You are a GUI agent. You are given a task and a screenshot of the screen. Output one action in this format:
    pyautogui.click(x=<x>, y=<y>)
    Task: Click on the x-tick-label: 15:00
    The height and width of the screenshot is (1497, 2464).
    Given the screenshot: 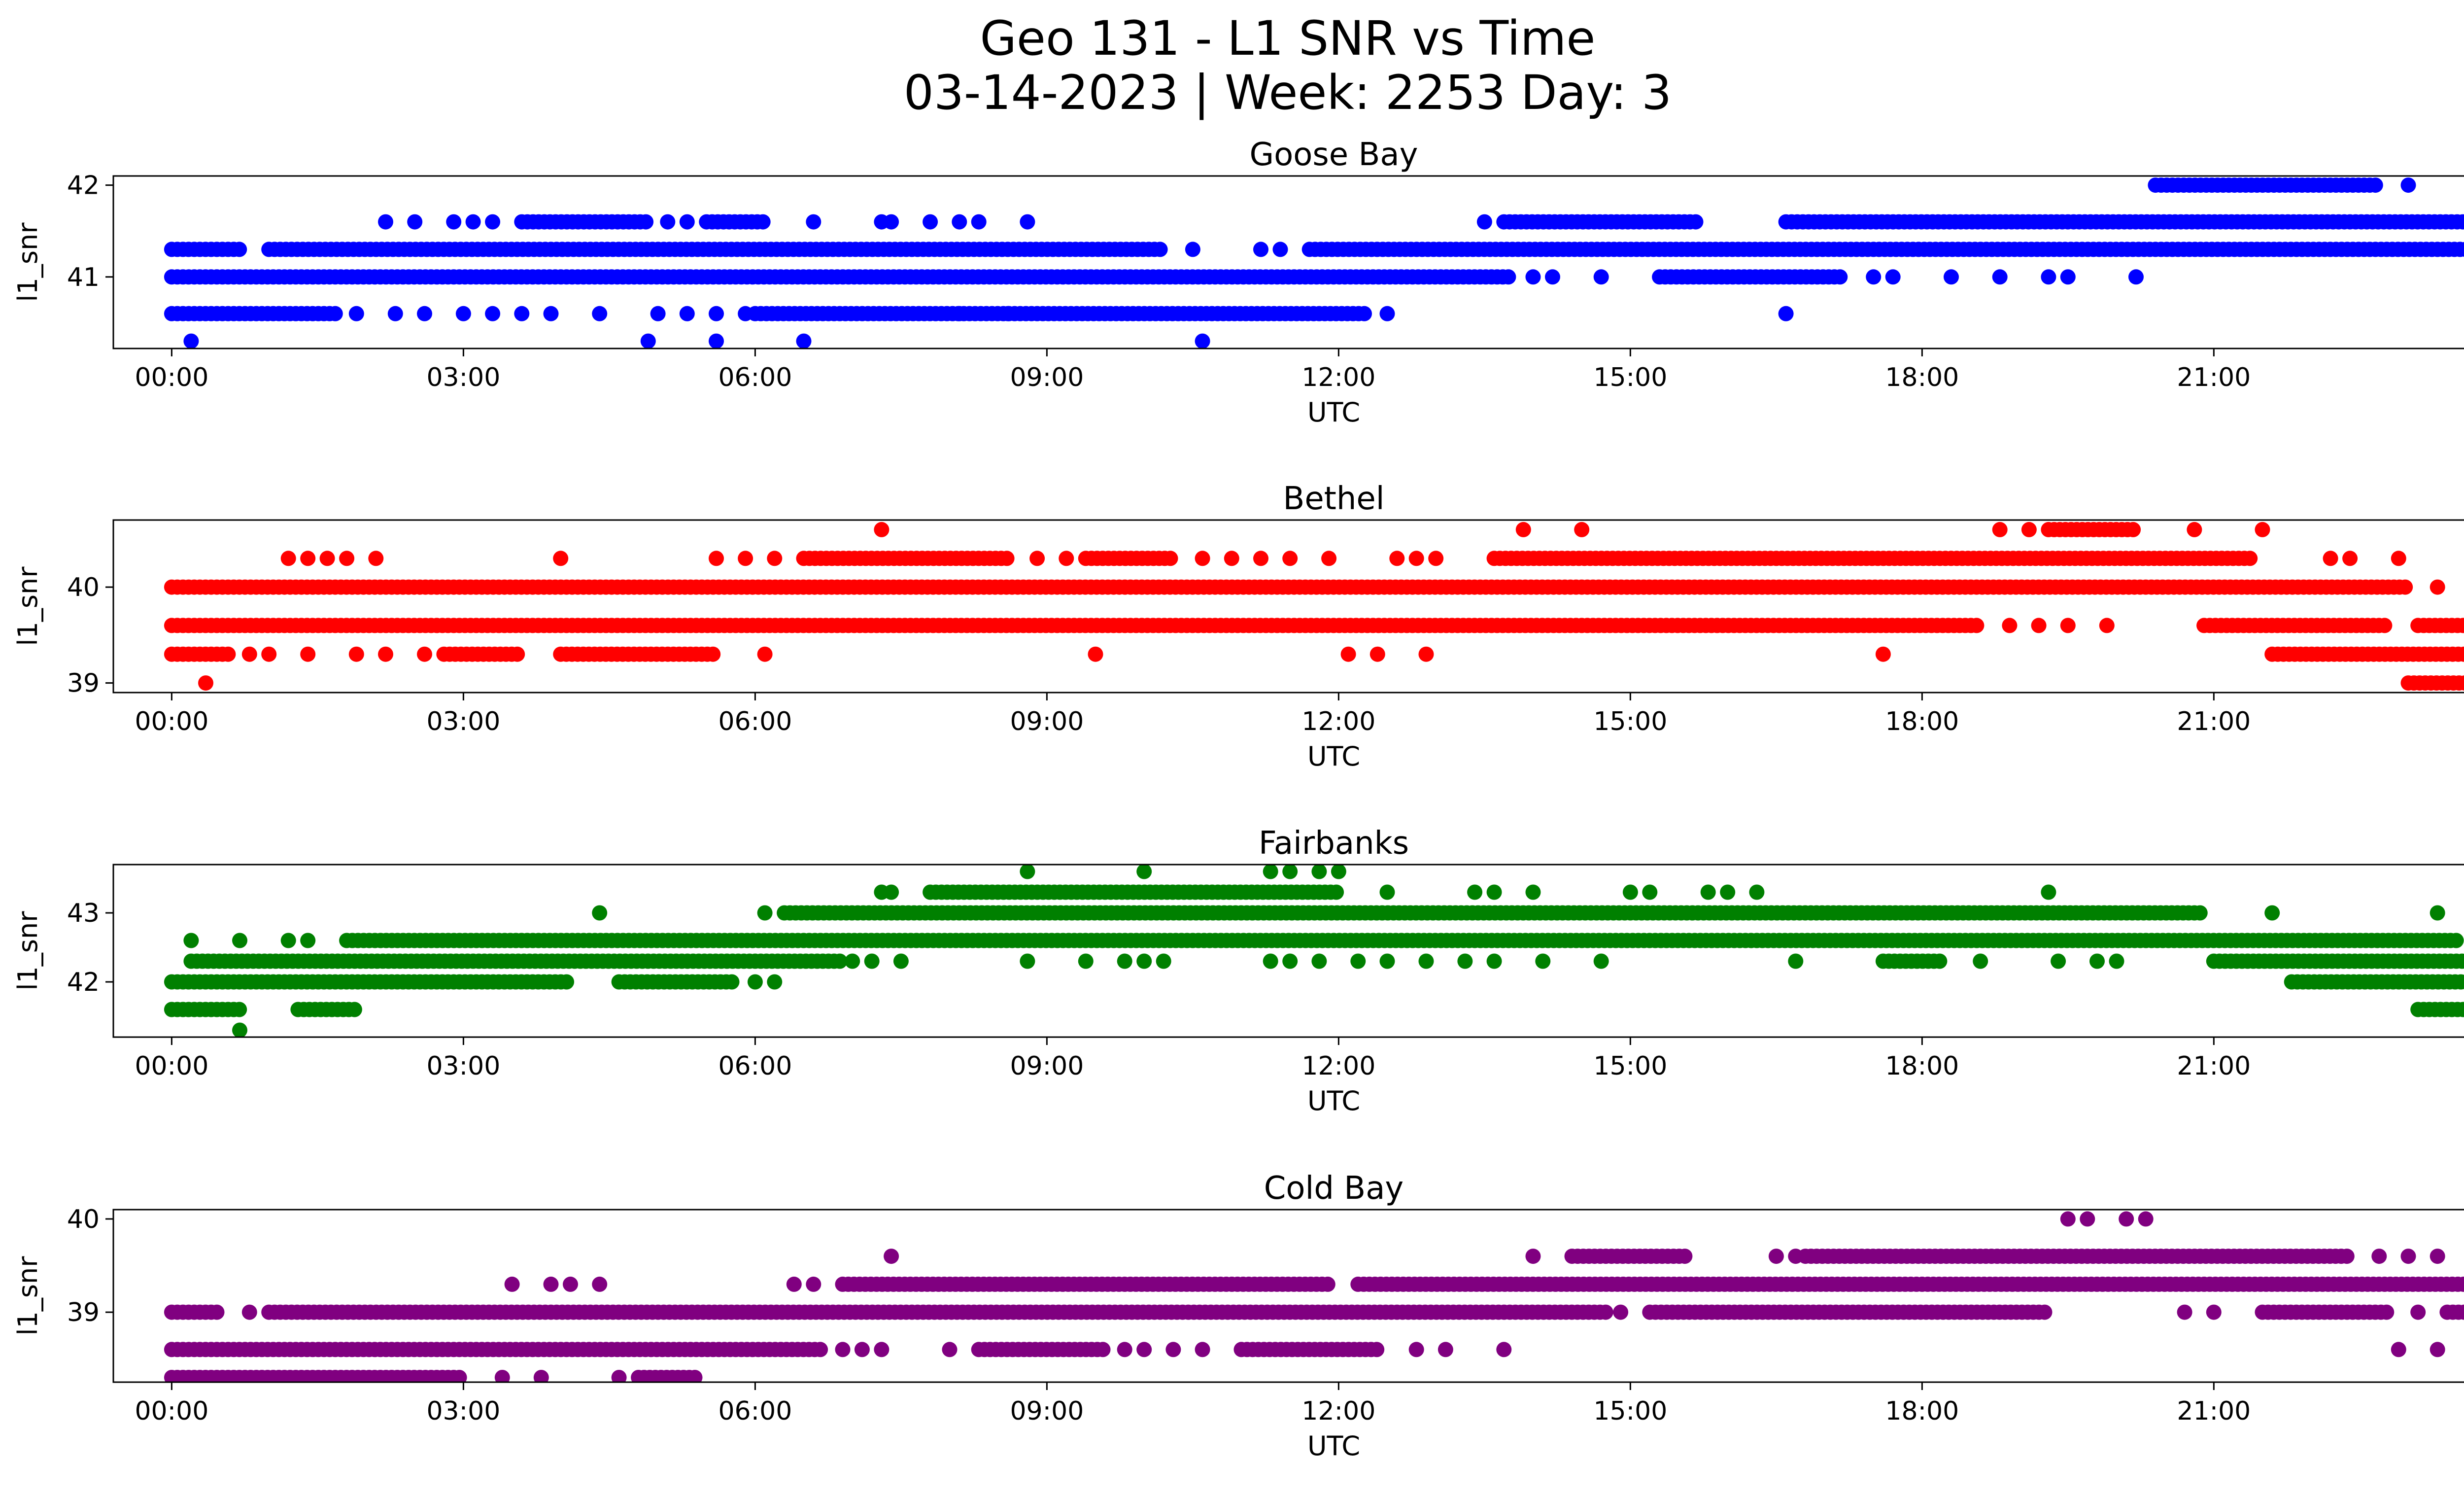 What is the action you would take?
    pyautogui.click(x=1630, y=721)
    